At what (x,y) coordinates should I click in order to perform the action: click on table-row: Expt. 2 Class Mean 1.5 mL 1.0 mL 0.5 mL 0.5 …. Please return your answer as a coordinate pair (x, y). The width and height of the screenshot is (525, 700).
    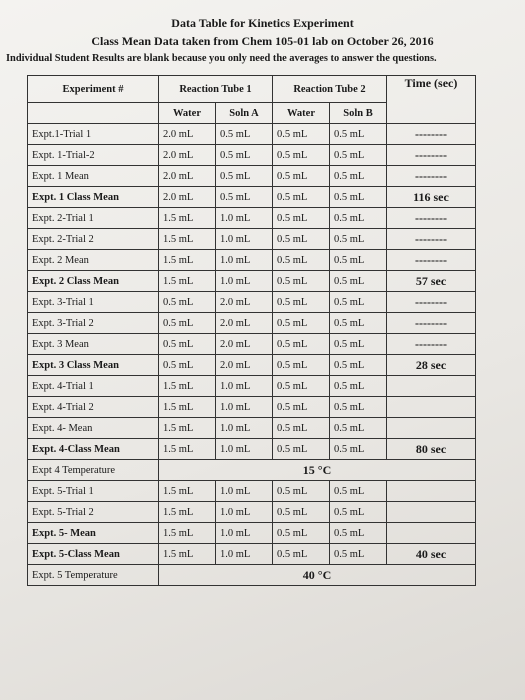
    Looking at the image, I should click on (251, 281).